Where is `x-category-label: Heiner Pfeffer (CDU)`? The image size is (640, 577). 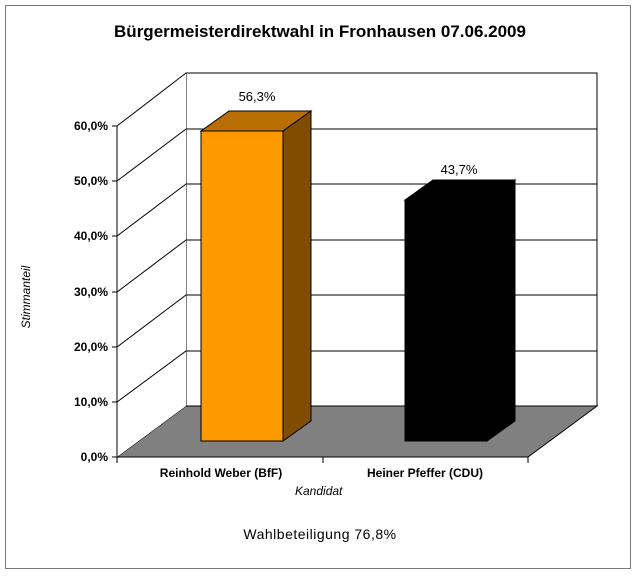
x-category-label: Heiner Pfeffer (CDU) is located at coordinates (424, 473).